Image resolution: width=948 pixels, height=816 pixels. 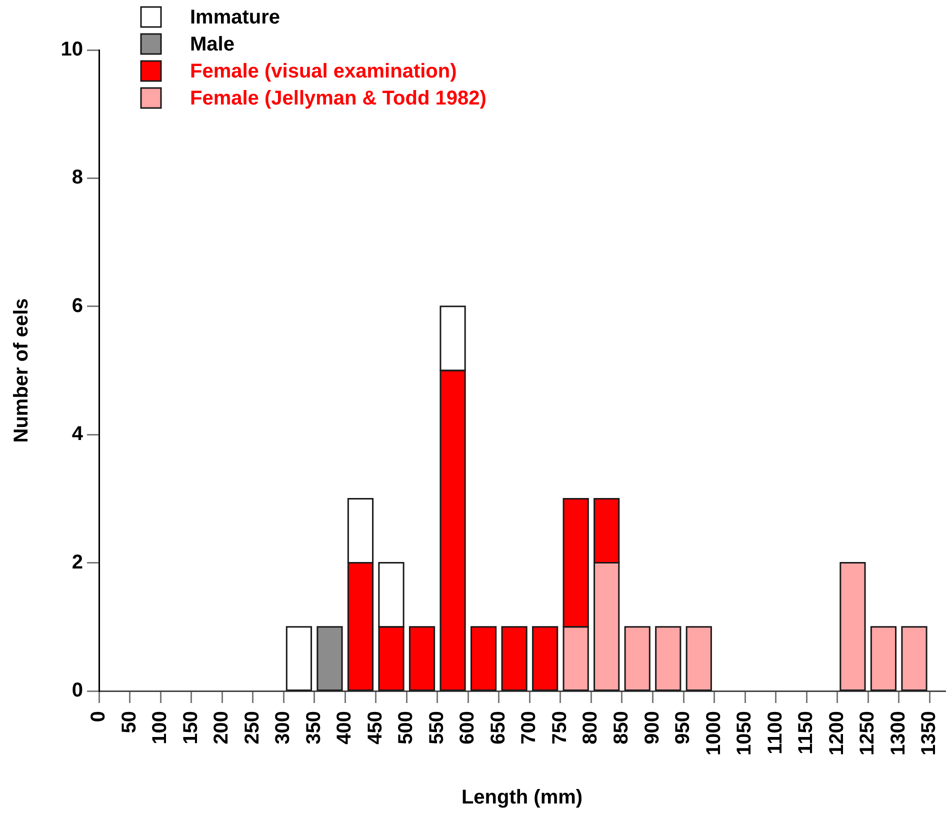 I want to click on x-tick-label: 1250, so click(x=867, y=733).